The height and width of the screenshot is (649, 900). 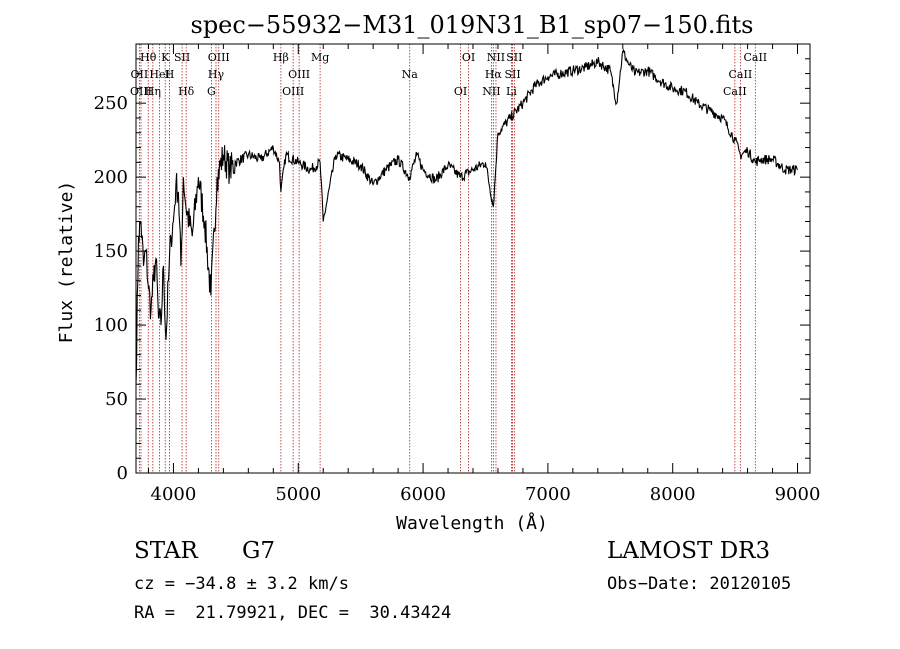 What do you see at coordinates (211, 91) in the screenshot?
I see `spectral-line-label: G` at bounding box center [211, 91].